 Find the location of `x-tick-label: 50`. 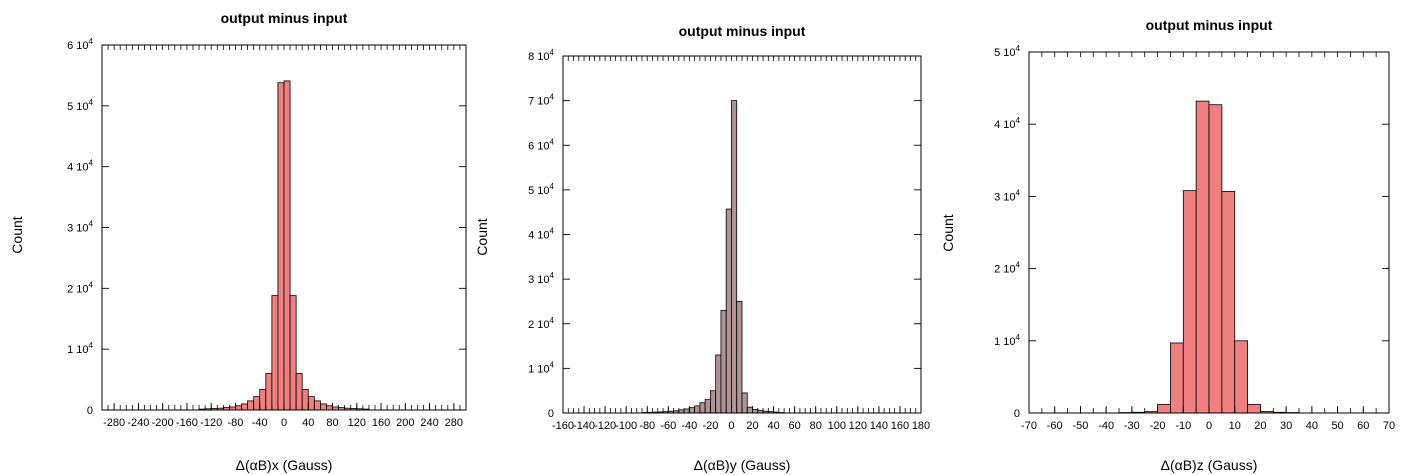

x-tick-label: 50 is located at coordinates (1337, 426).